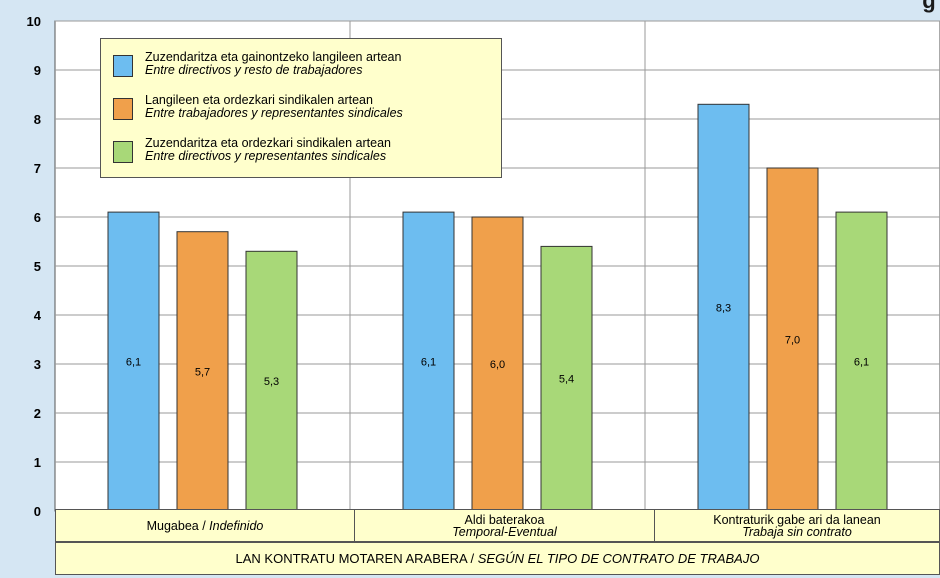 The height and width of the screenshot is (578, 940). What do you see at coordinates (37, 119) in the screenshot?
I see `y-tick-label-8: 8` at bounding box center [37, 119].